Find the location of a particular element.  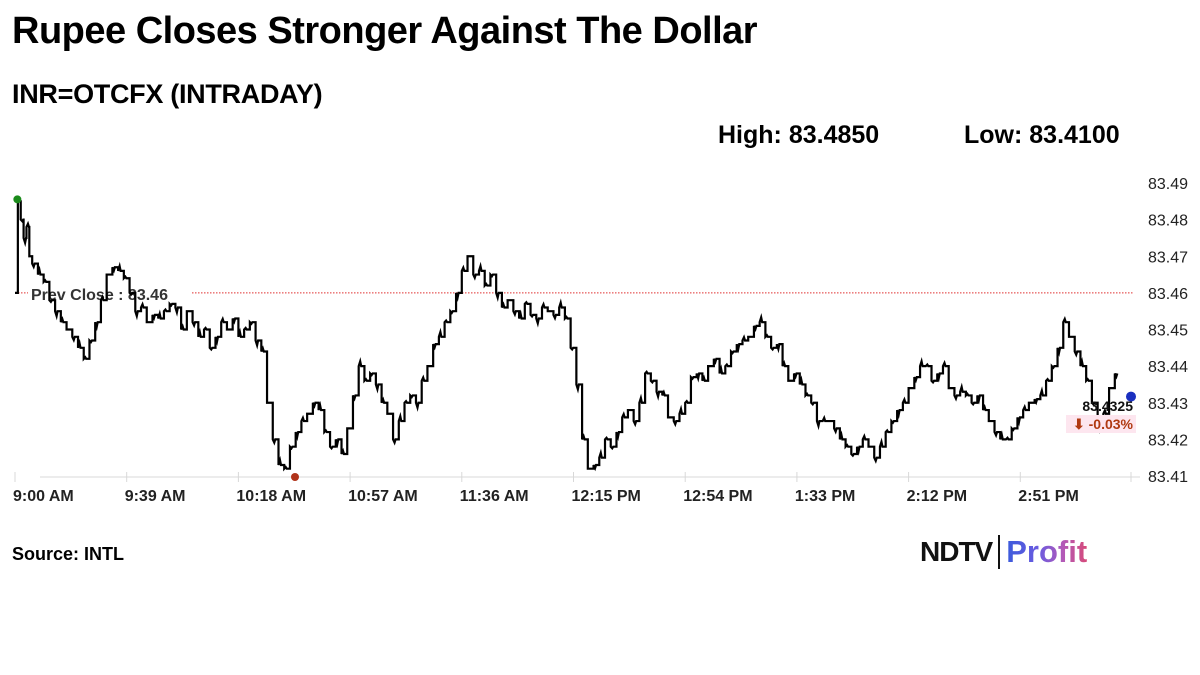

change-percent: ⬇ -0.03% is located at coordinates (1103, 424).